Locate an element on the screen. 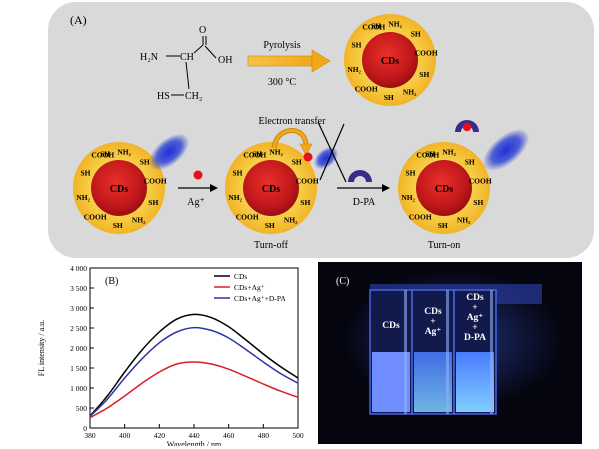  y-tick-label: 2 500 is located at coordinates (78, 328).